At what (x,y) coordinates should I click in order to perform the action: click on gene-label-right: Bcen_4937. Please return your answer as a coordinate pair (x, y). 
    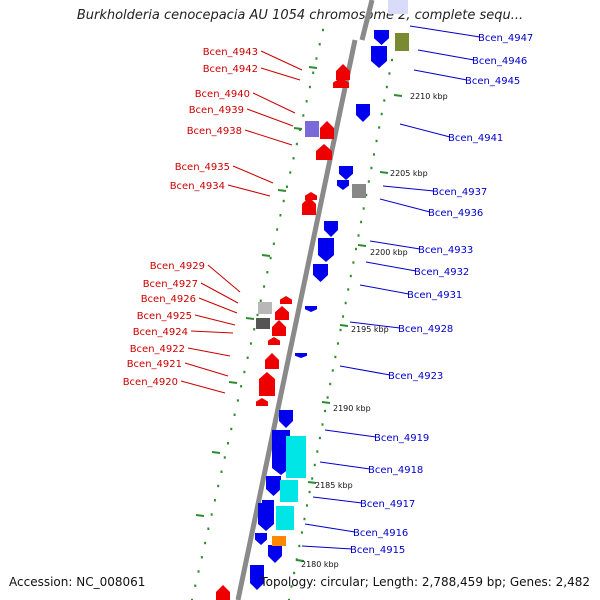
    Looking at the image, I should click on (459, 192).